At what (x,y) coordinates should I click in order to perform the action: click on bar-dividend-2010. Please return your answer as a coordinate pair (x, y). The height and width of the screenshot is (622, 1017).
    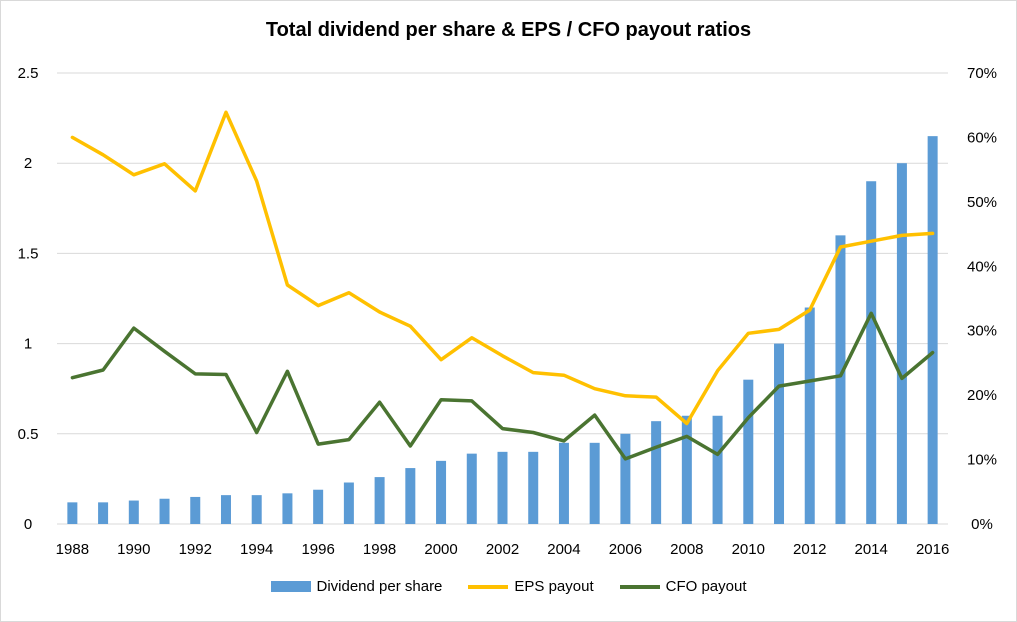
    Looking at the image, I should click on (748, 451).